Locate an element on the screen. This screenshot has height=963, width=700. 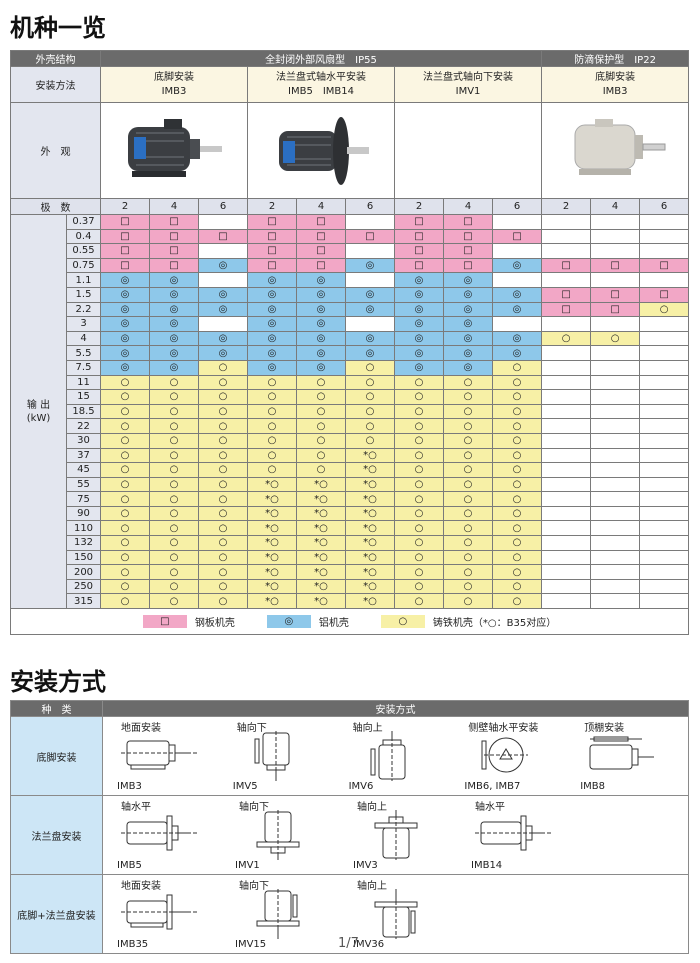
row-label: 安装方法 is located at coordinates (55, 84).